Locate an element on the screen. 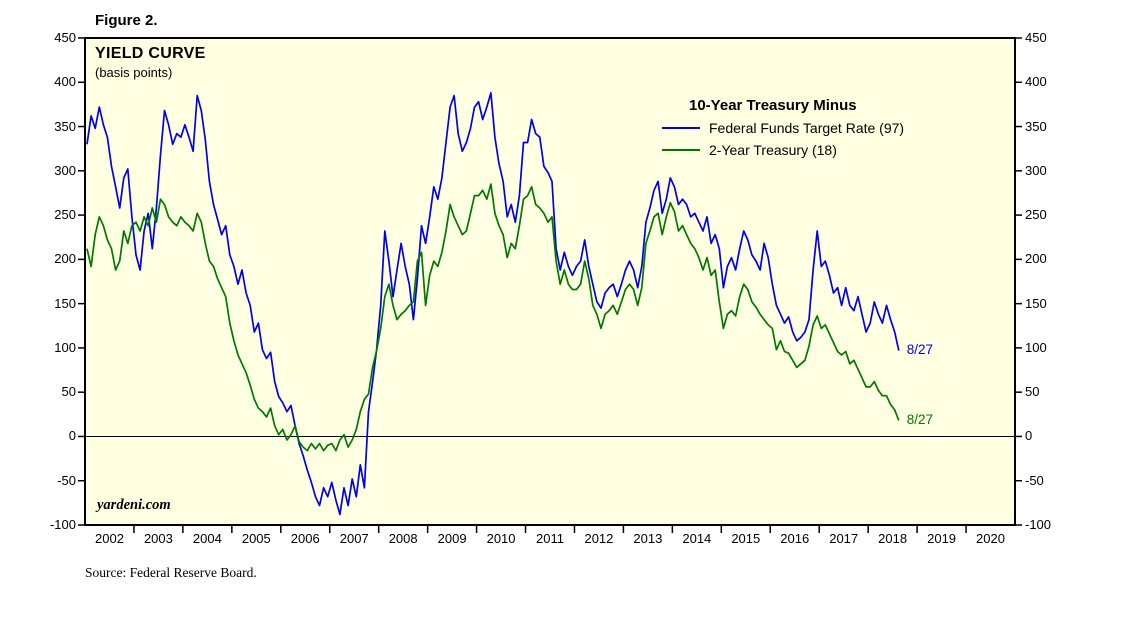 The width and height of the screenshot is (1138, 621). x-tick-label: 2010 is located at coordinates (501, 538).